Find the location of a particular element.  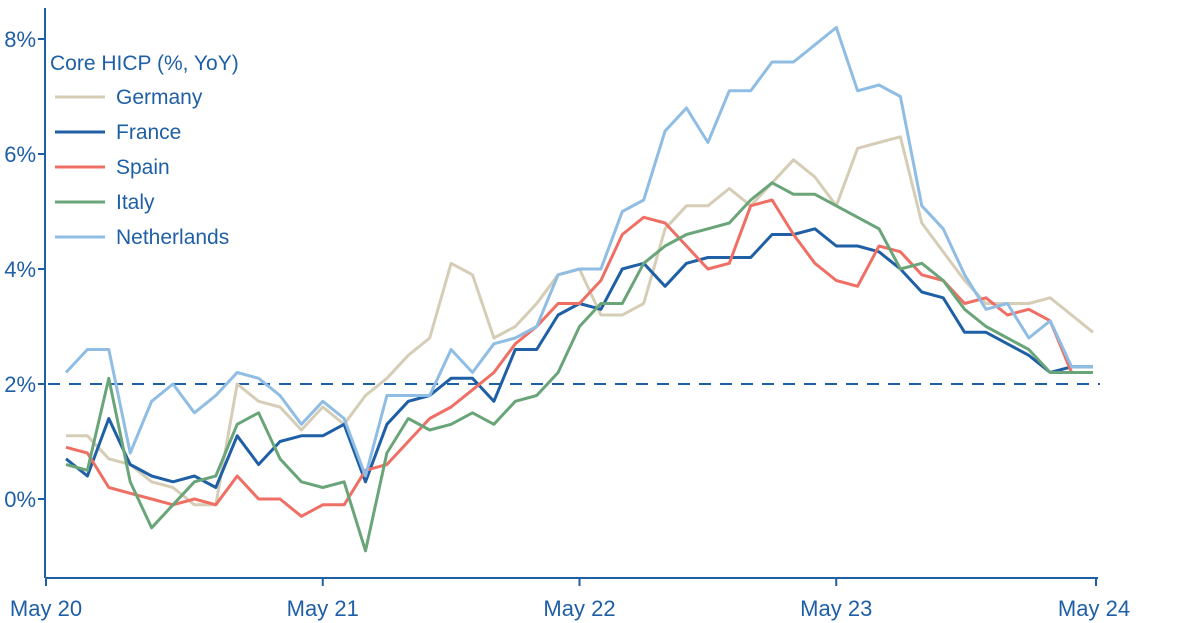

y-tick-label: 0% is located at coordinates (20, 499).